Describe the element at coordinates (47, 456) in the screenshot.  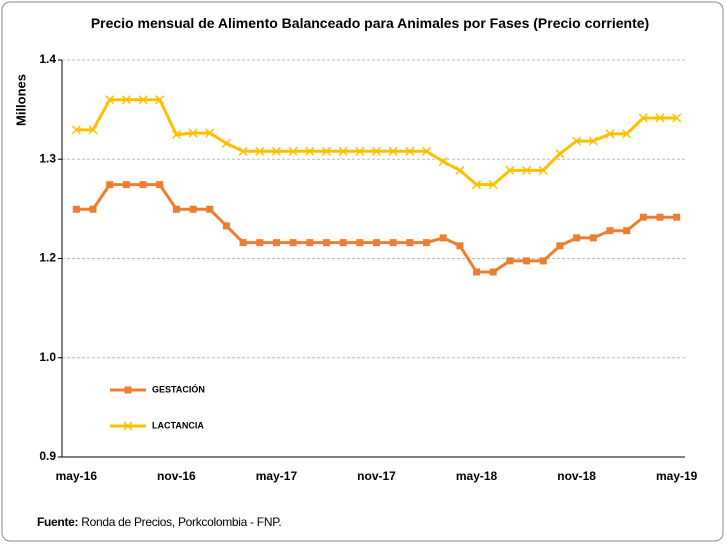
I see `y-tick-label: 0.9` at that location.